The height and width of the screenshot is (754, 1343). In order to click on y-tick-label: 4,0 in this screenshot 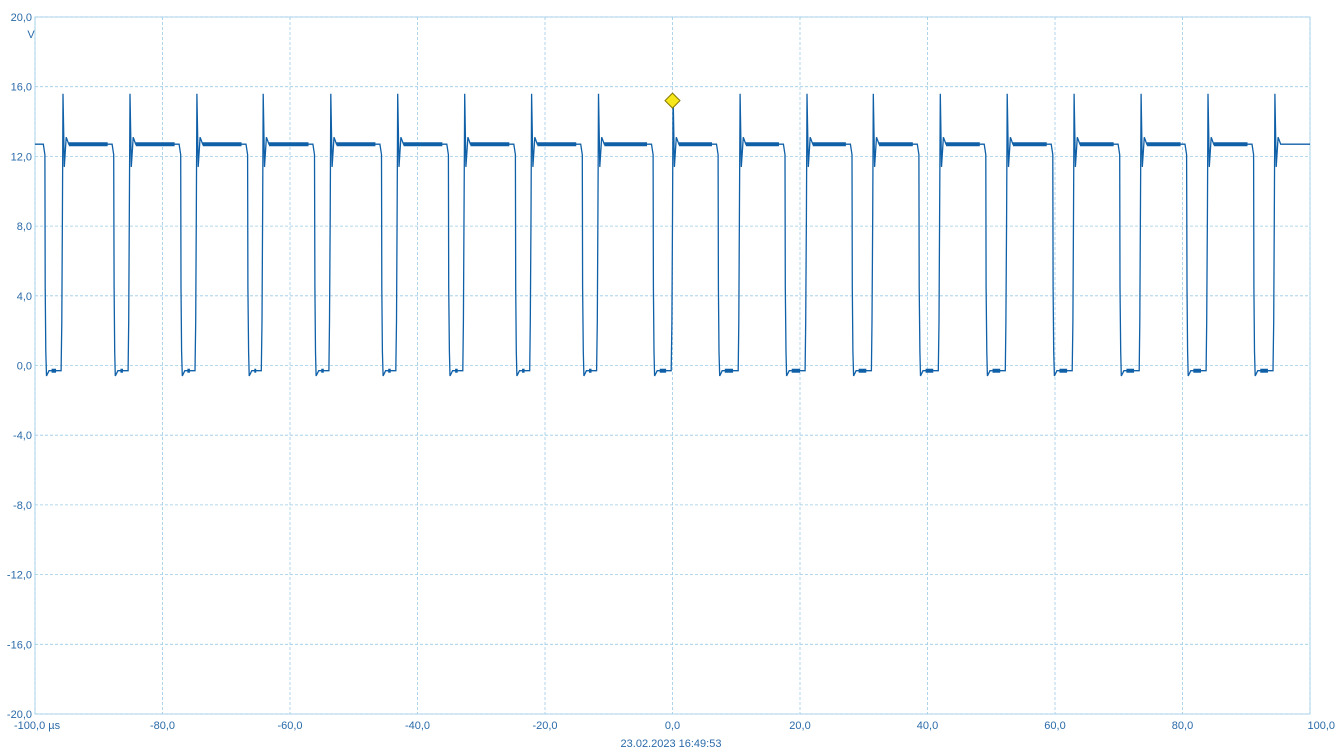, I will do `click(24, 297)`.